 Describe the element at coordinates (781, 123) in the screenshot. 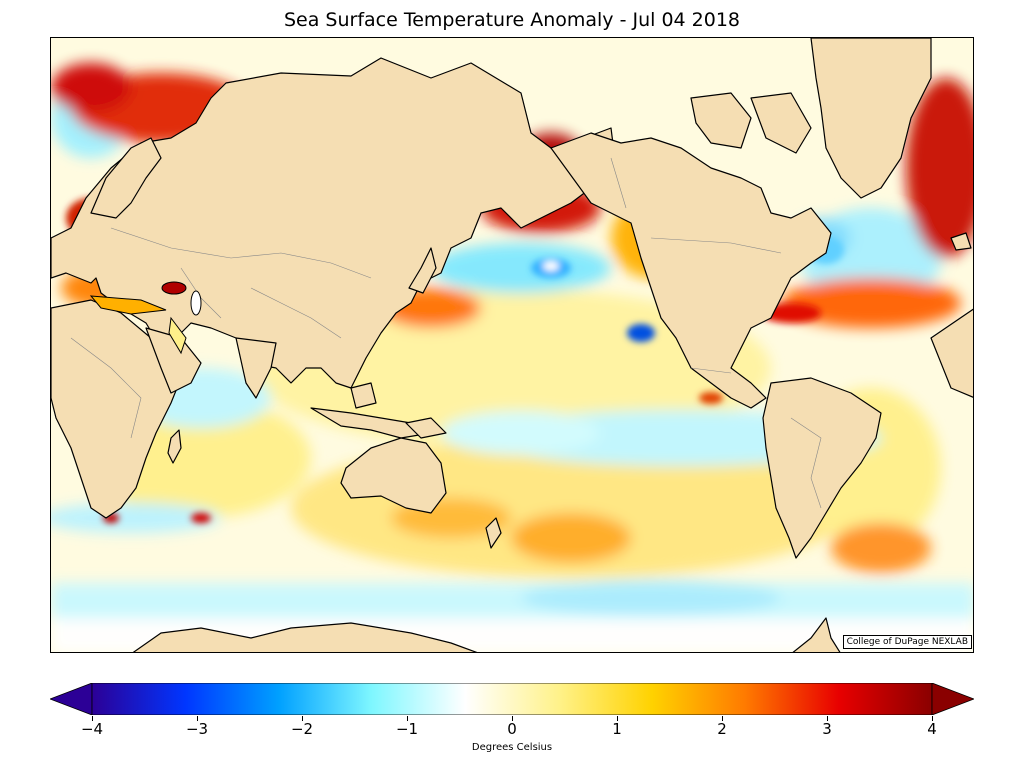

I see `landmass-baffin` at that location.